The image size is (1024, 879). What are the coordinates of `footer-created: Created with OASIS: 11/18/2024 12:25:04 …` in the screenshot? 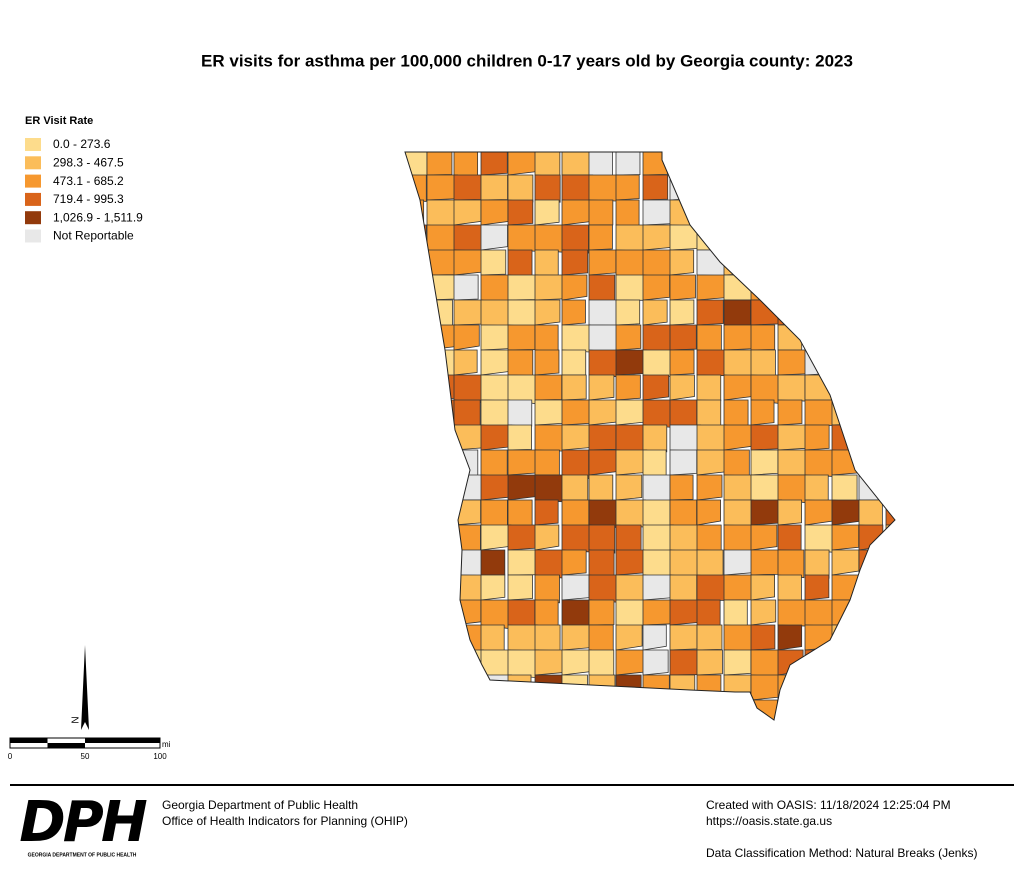 It's located at (828, 805).